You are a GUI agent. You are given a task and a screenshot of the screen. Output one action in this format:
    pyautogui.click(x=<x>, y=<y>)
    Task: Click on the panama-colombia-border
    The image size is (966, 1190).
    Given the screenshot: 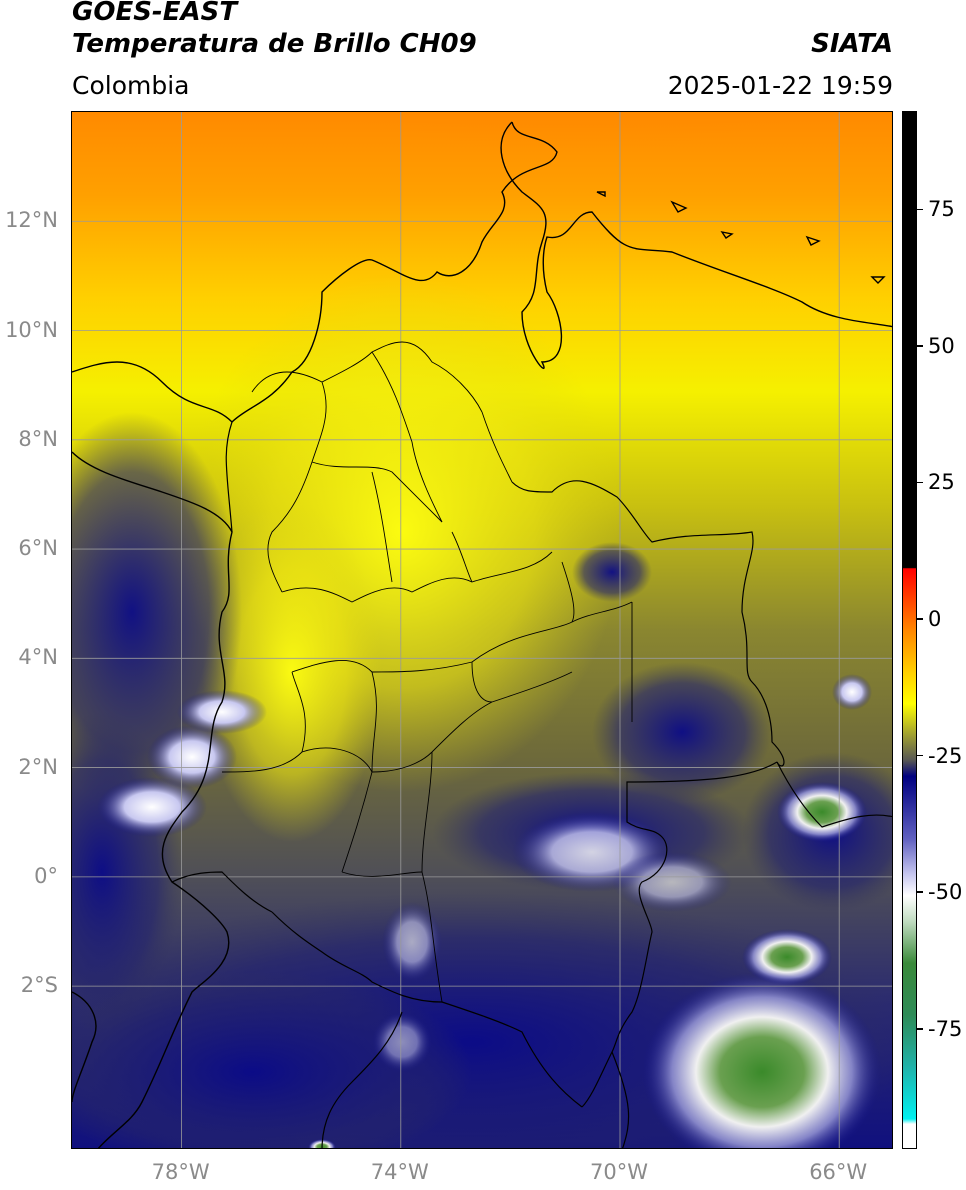 What is the action you would take?
    pyautogui.click(x=229, y=477)
    